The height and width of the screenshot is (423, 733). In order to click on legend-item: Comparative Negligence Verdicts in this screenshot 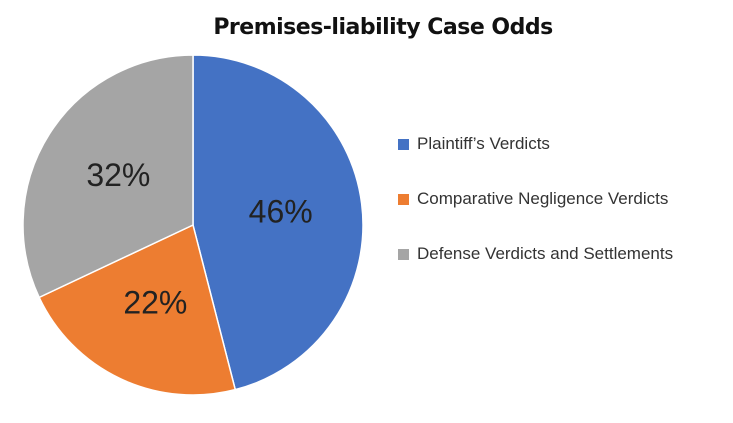, I will do `click(558, 199)`.